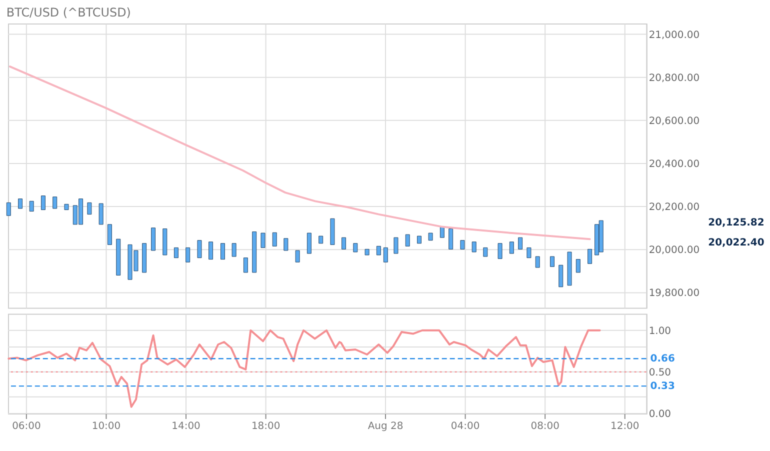 The height and width of the screenshot is (451, 770). Describe the element at coordinates (386, 426) in the screenshot. I see `x-tick-label: Aug 28` at that location.